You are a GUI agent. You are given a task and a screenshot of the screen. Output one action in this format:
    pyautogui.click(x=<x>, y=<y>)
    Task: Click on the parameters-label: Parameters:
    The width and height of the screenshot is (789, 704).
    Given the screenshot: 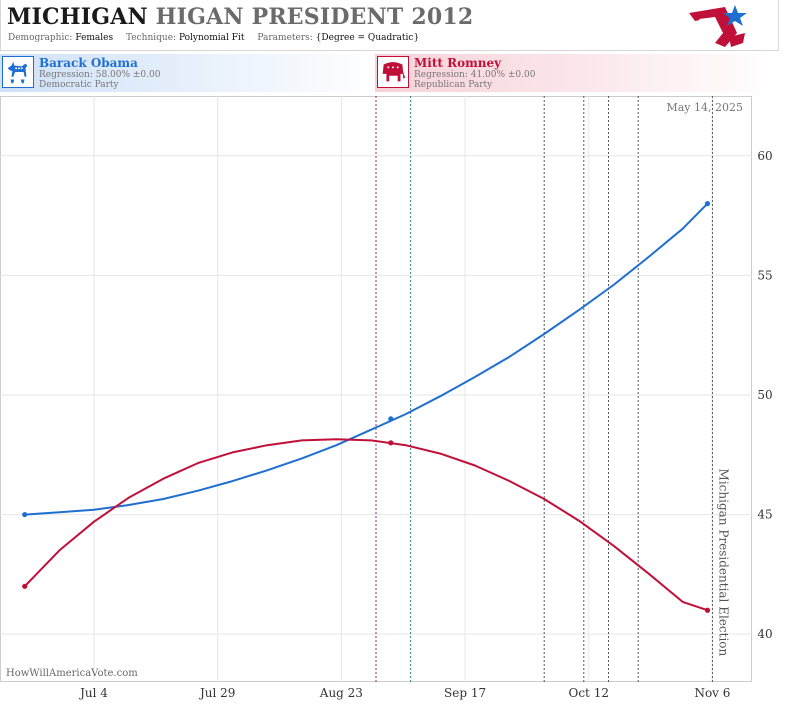 What is the action you would take?
    pyautogui.click(x=285, y=38)
    